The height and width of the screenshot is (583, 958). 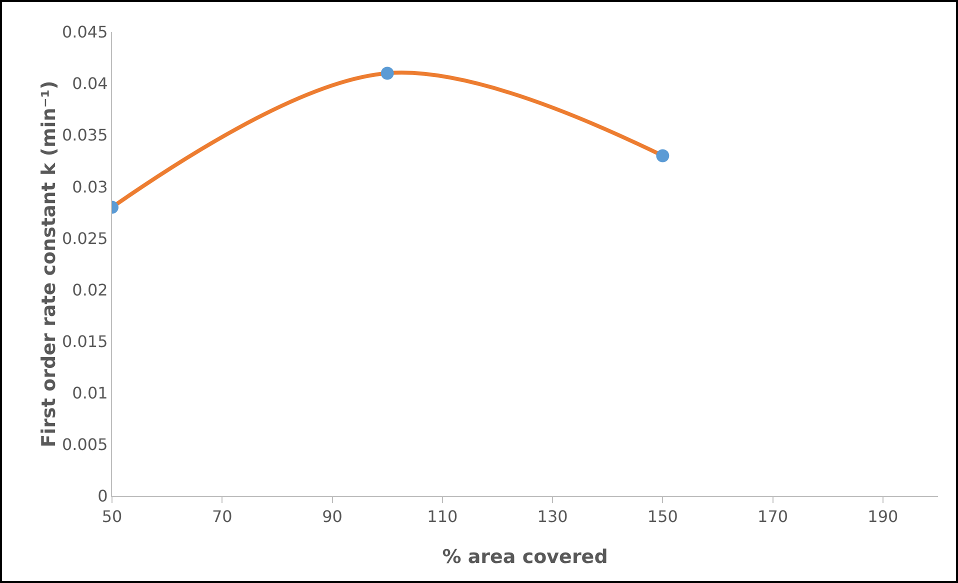 What do you see at coordinates (222, 516) in the screenshot?
I see `x-tick-label: 70` at bounding box center [222, 516].